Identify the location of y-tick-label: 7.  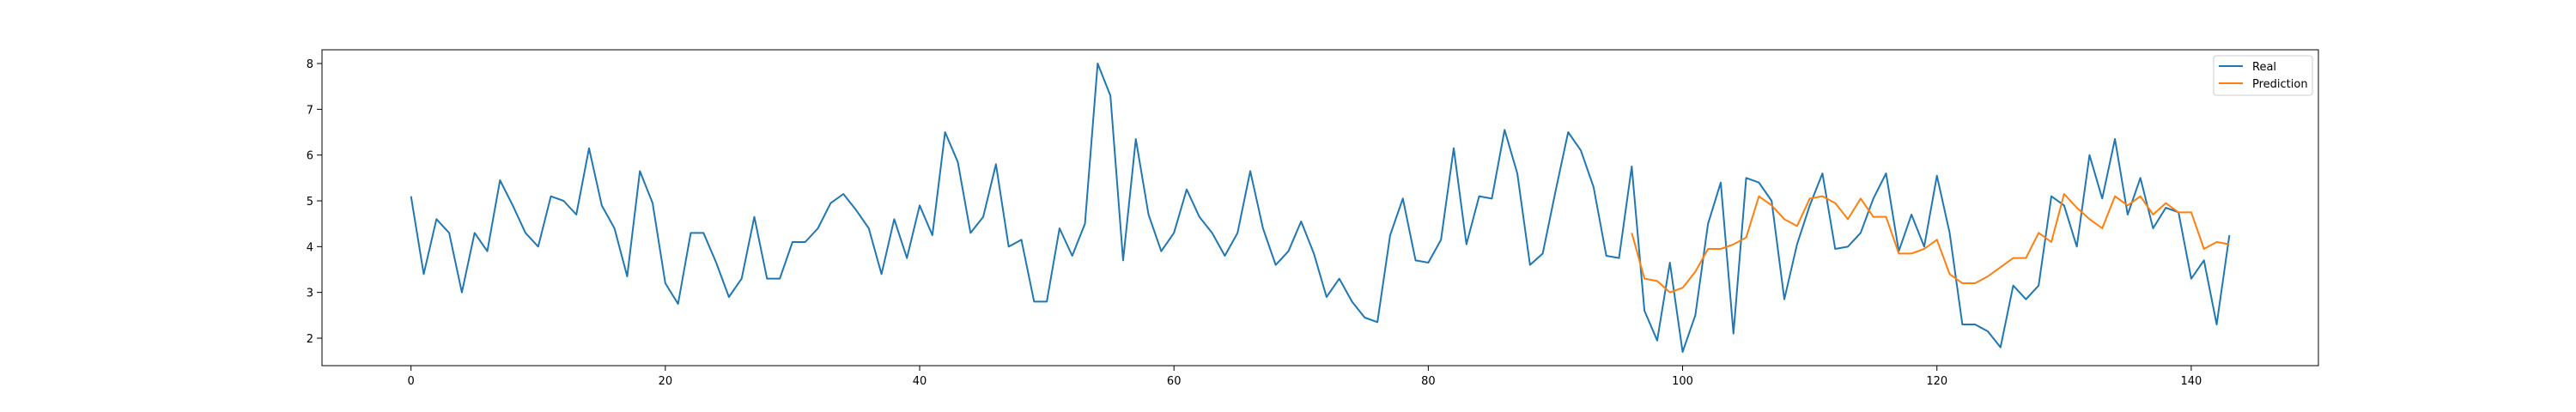
(310, 110).